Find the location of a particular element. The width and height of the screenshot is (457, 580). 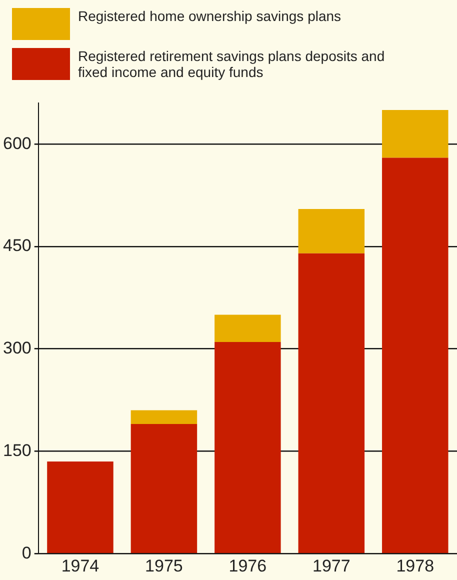

legend-label: Registered home ownership savings plans is located at coordinates (210, 16).